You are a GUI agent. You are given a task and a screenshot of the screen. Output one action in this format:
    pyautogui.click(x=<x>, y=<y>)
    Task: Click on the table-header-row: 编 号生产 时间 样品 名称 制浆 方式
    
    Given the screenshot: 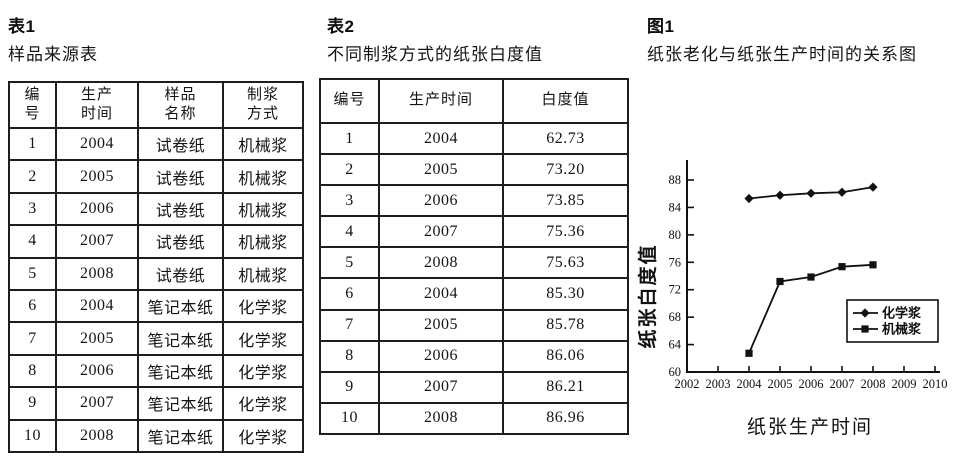 What is the action you would take?
    pyautogui.click(x=156, y=105)
    